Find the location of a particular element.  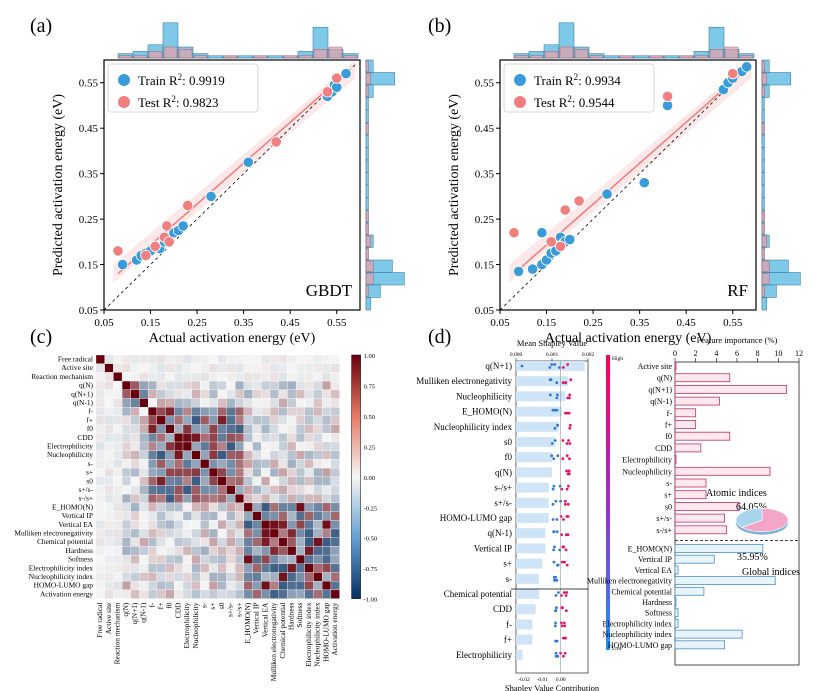

heatmap-row-label: CDD is located at coordinates (85, 437).